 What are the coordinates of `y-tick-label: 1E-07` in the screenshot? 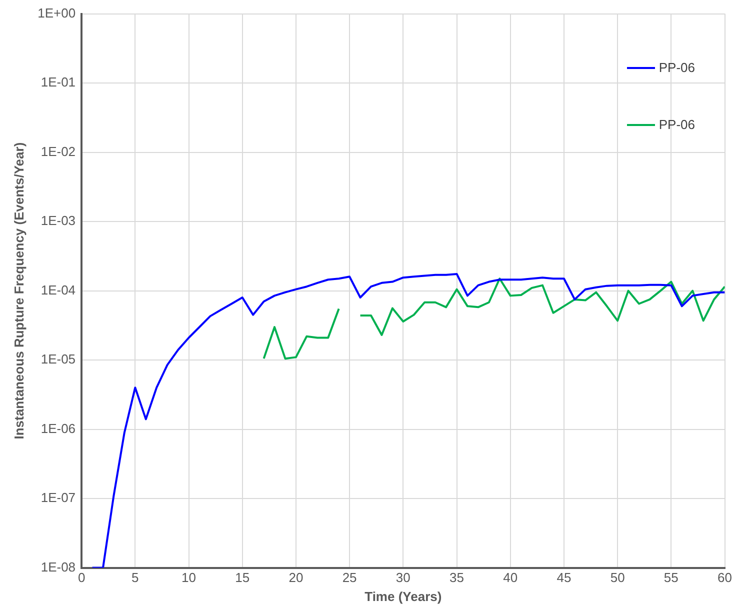 It's located at (58, 498).